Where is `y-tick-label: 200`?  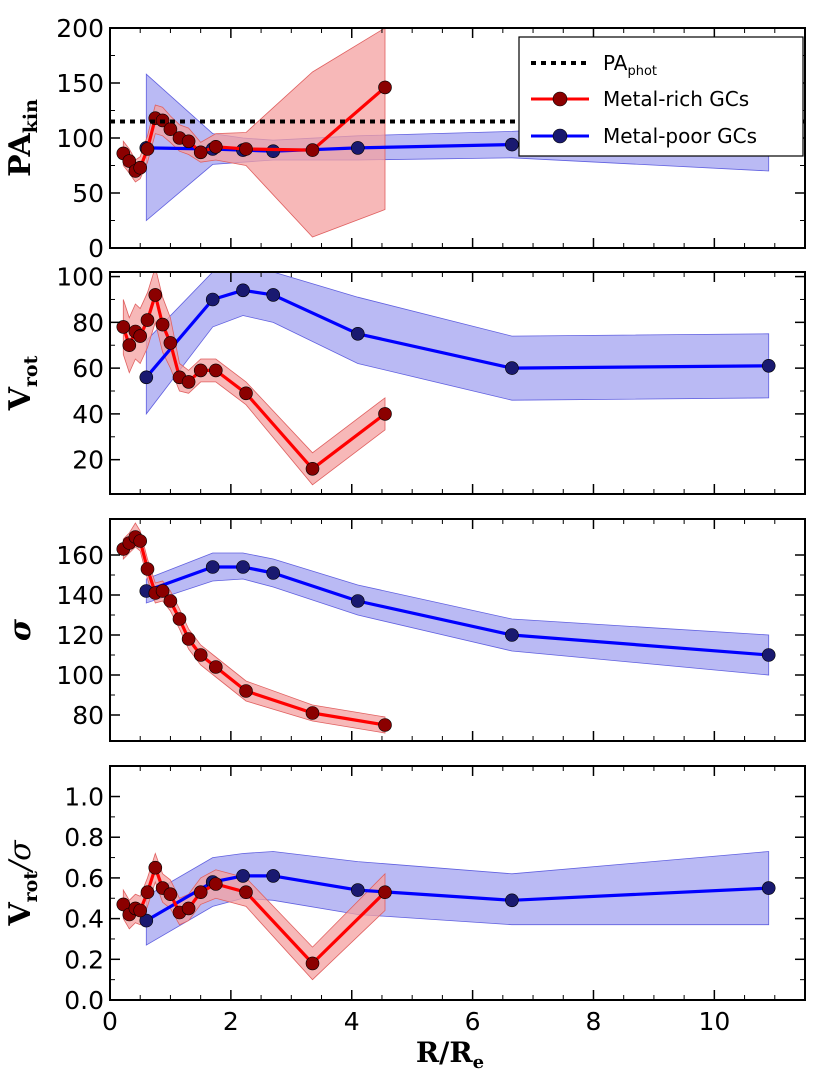 y-tick-label: 200 is located at coordinates (80, 28).